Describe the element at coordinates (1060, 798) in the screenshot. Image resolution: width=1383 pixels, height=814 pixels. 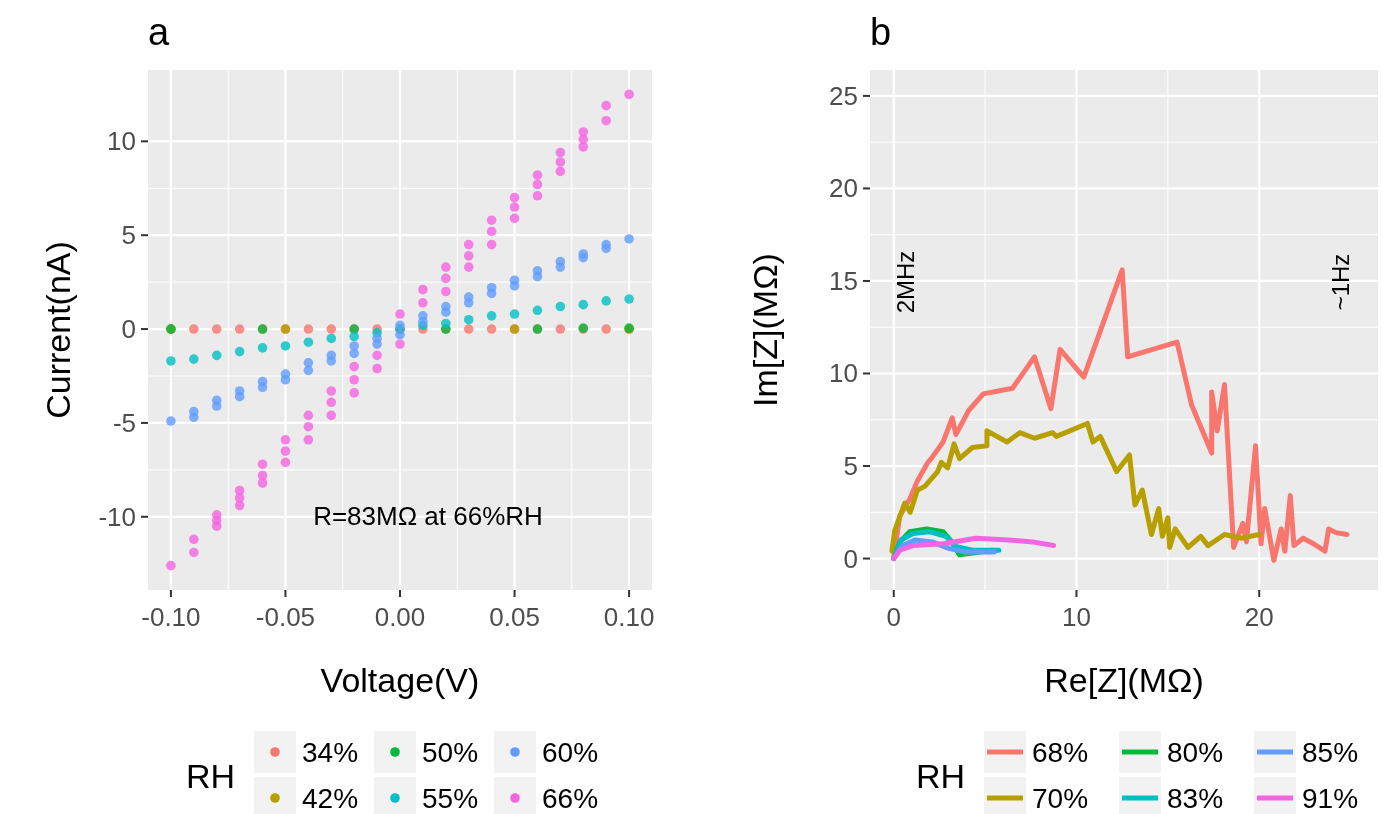
I see `legend-label: 70%` at that location.